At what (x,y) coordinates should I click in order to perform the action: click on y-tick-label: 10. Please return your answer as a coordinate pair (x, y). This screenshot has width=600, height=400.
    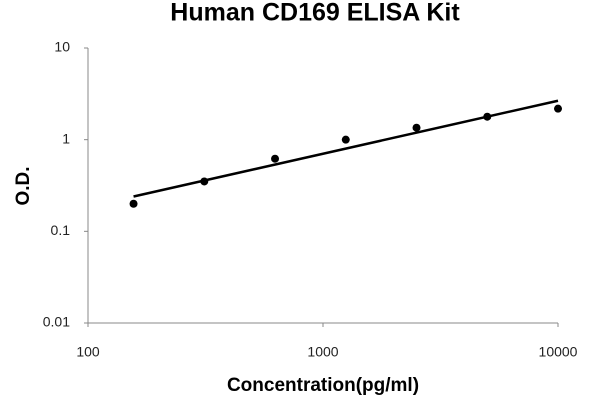
    Looking at the image, I should click on (62, 47).